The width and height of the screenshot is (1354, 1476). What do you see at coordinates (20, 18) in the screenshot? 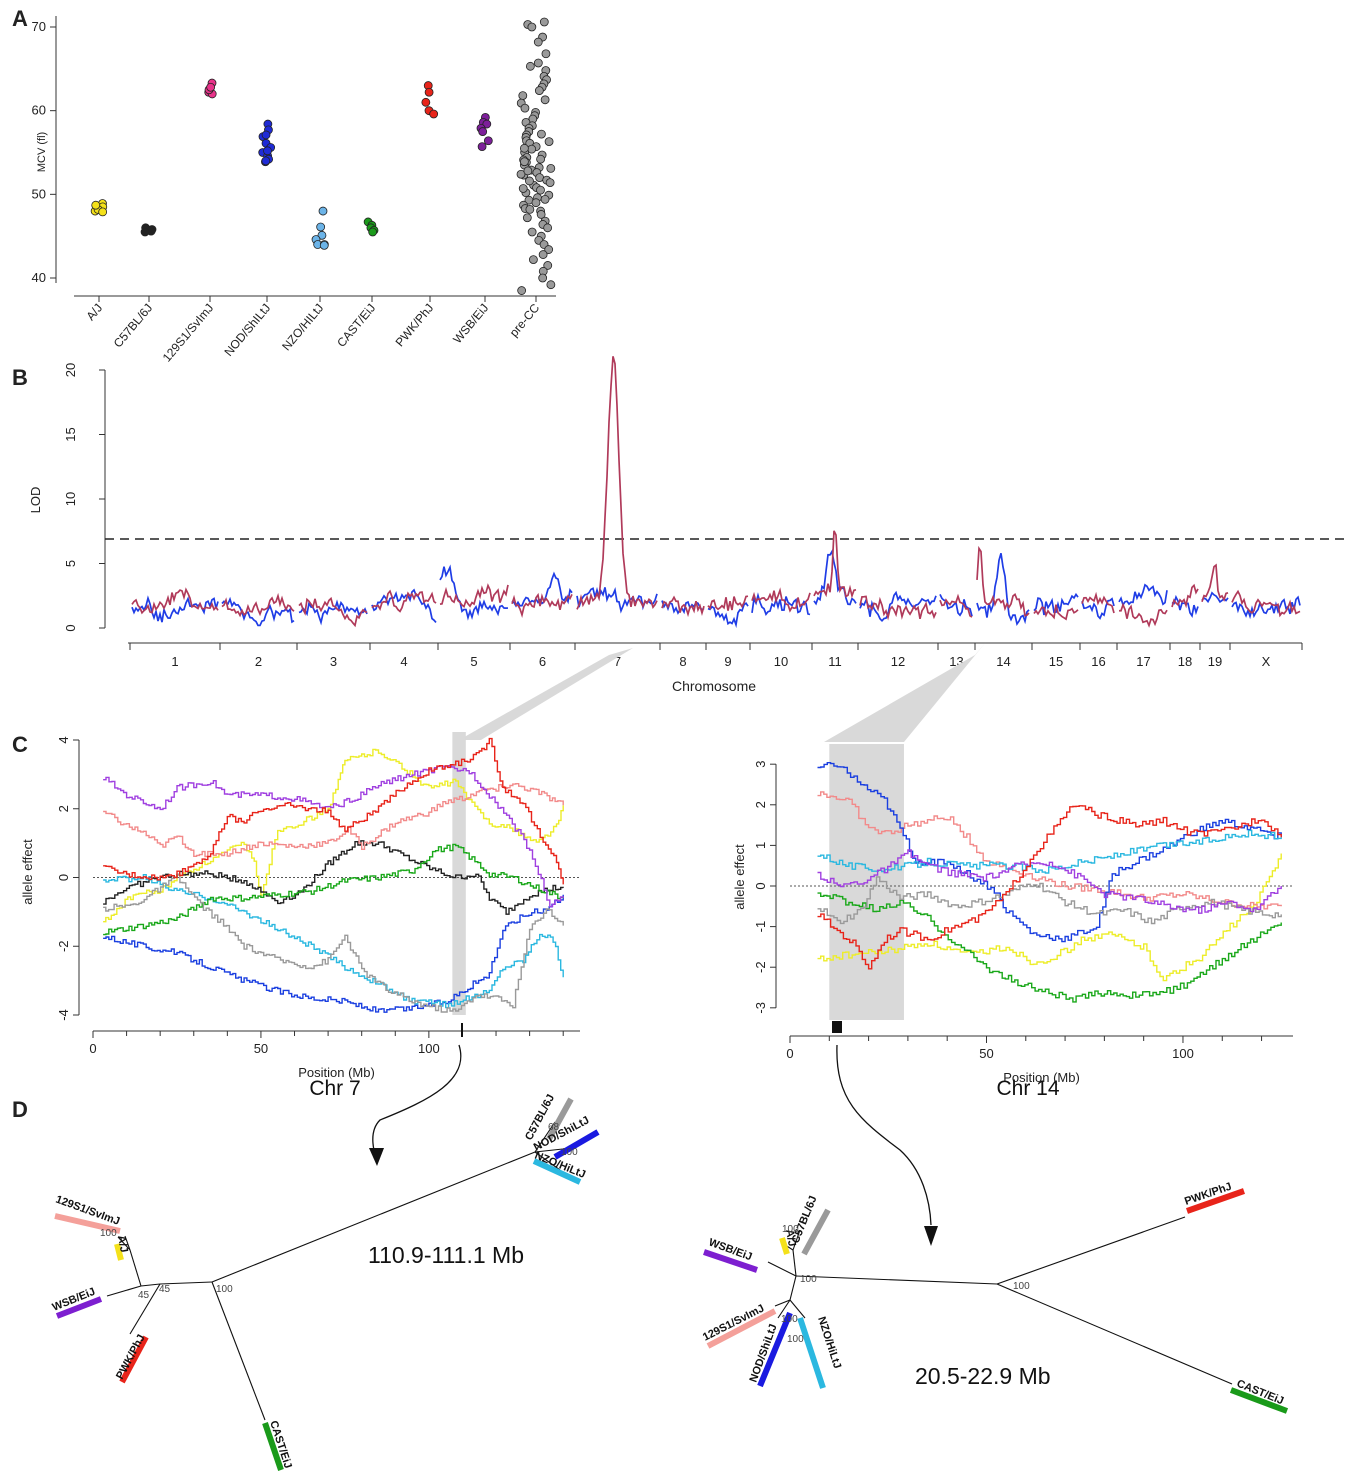
I see `panel-a-label: A` at bounding box center [20, 18].